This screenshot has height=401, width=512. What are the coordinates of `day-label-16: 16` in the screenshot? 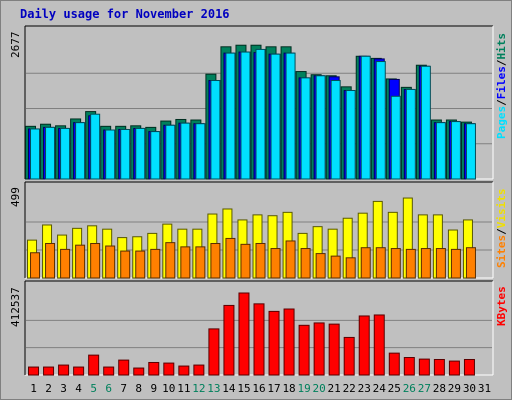 It's located at (259, 388).